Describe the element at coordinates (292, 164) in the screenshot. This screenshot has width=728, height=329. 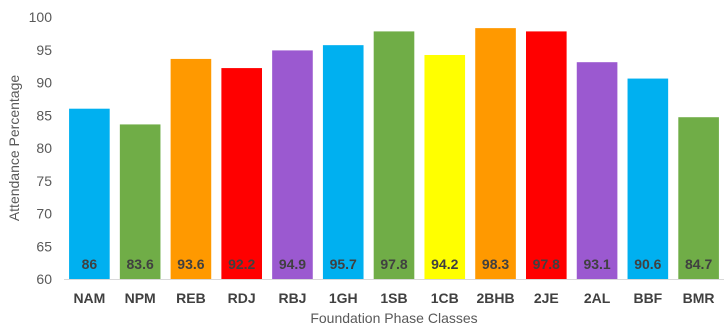
I see `bar-rbj` at that location.